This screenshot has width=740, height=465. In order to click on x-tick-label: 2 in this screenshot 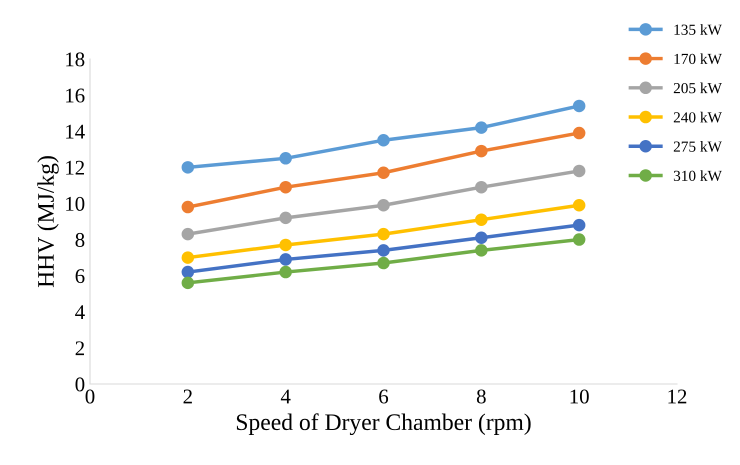, I will do `click(188, 397)`.